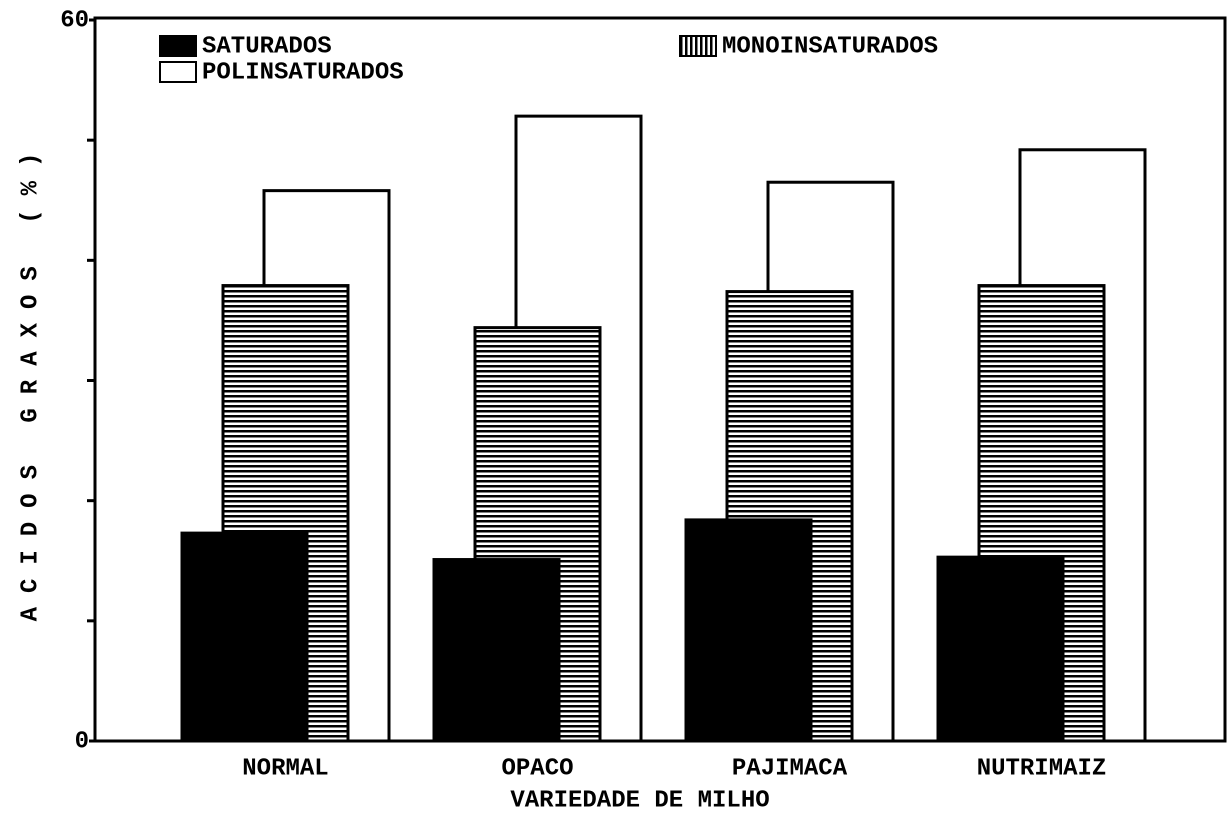 The height and width of the screenshot is (829, 1230). I want to click on x-axis-label: VARIEDADE DE MILHO, so click(639, 800).